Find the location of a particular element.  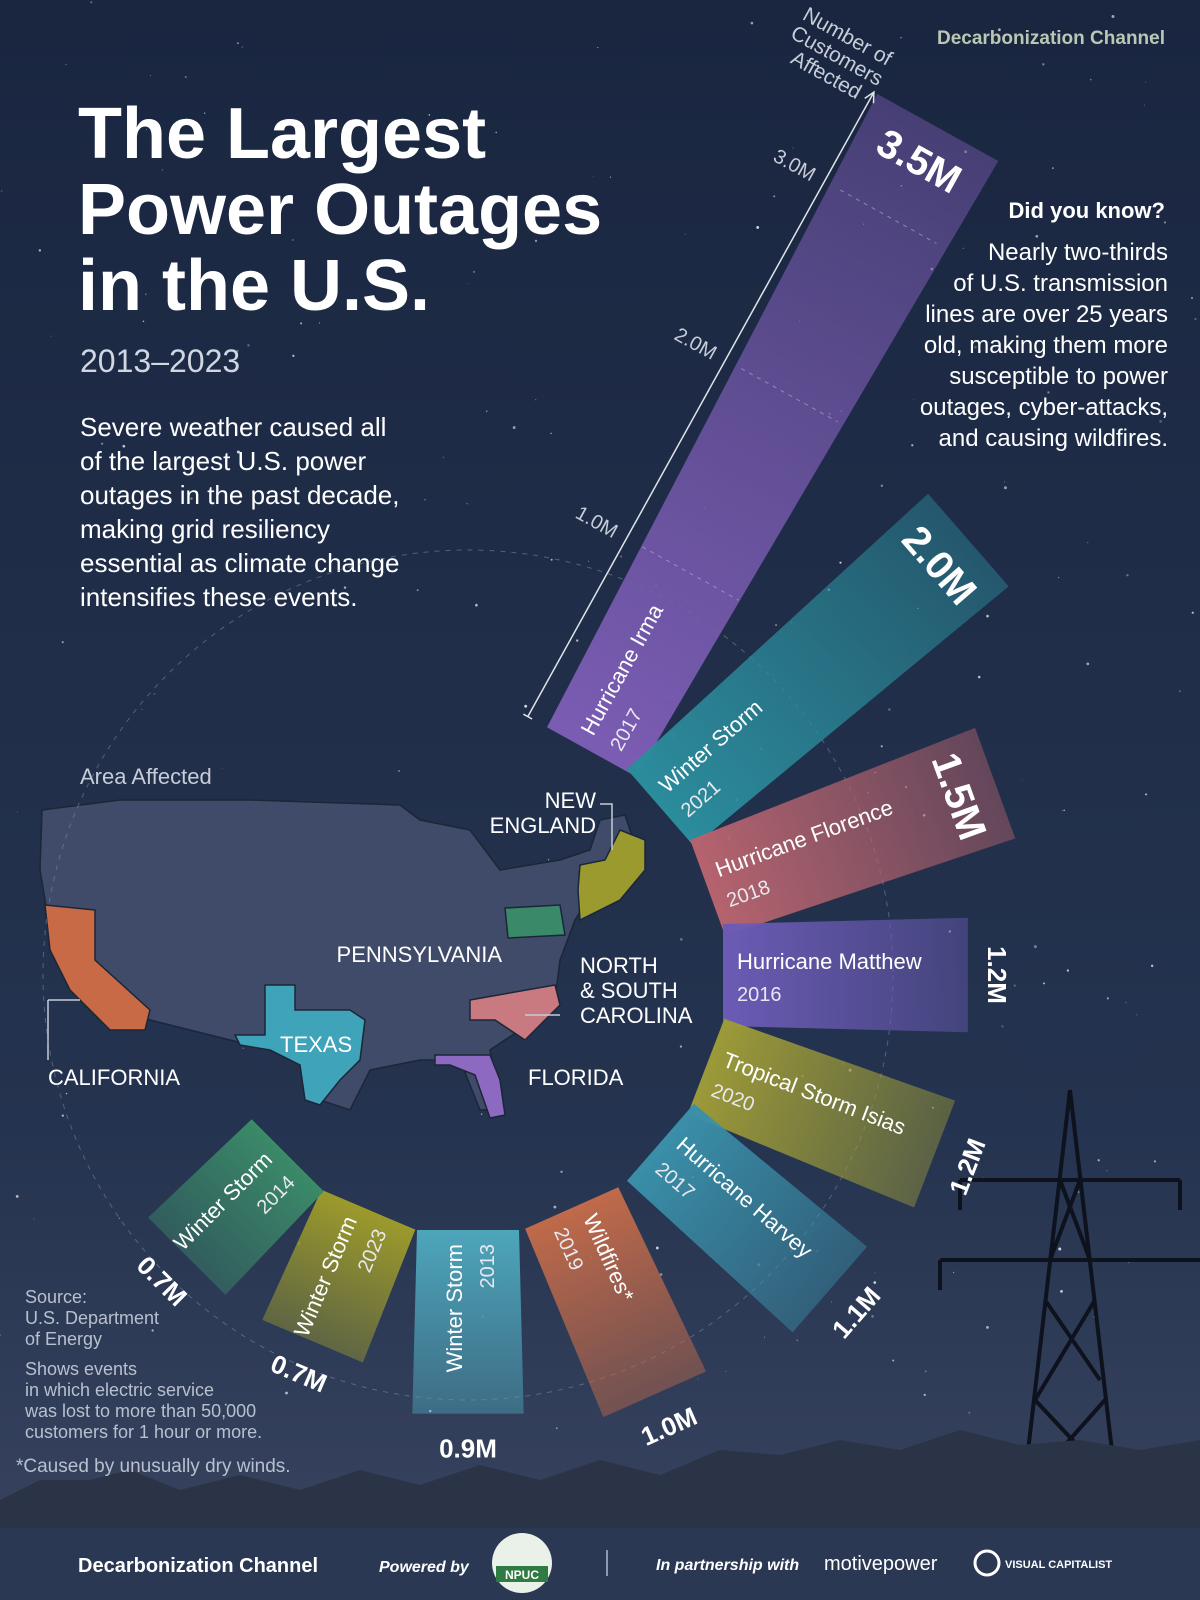

npuc-logo-band is located at coordinates (522, 1574).